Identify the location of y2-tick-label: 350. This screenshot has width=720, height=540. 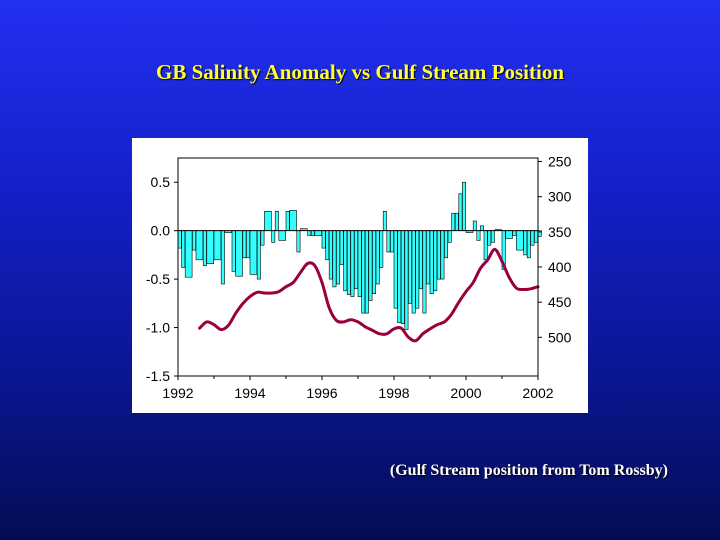
(560, 232).